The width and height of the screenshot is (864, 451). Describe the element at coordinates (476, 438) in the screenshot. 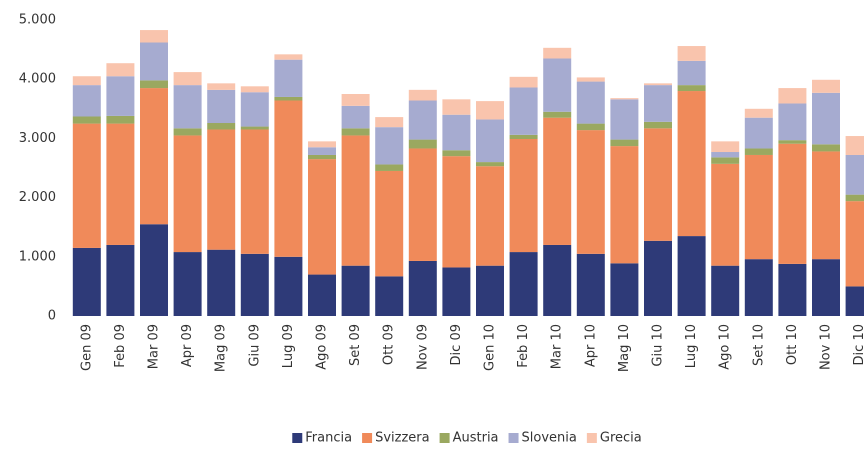

I see `legend-label: Austria` at that location.